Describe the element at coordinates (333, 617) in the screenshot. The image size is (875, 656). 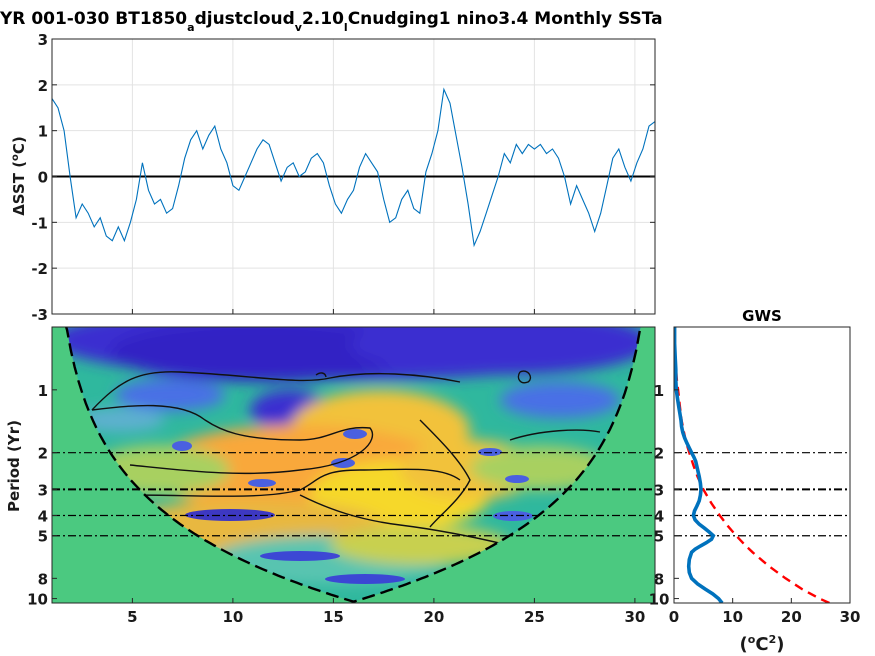
I see `x-tick-label: 15` at that location.